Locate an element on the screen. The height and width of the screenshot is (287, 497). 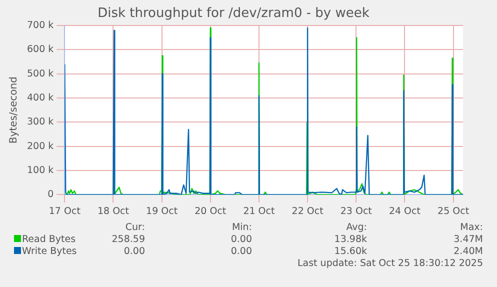
chart-title: Disk throughput for /dev/zram0 - by week is located at coordinates (234, 14).